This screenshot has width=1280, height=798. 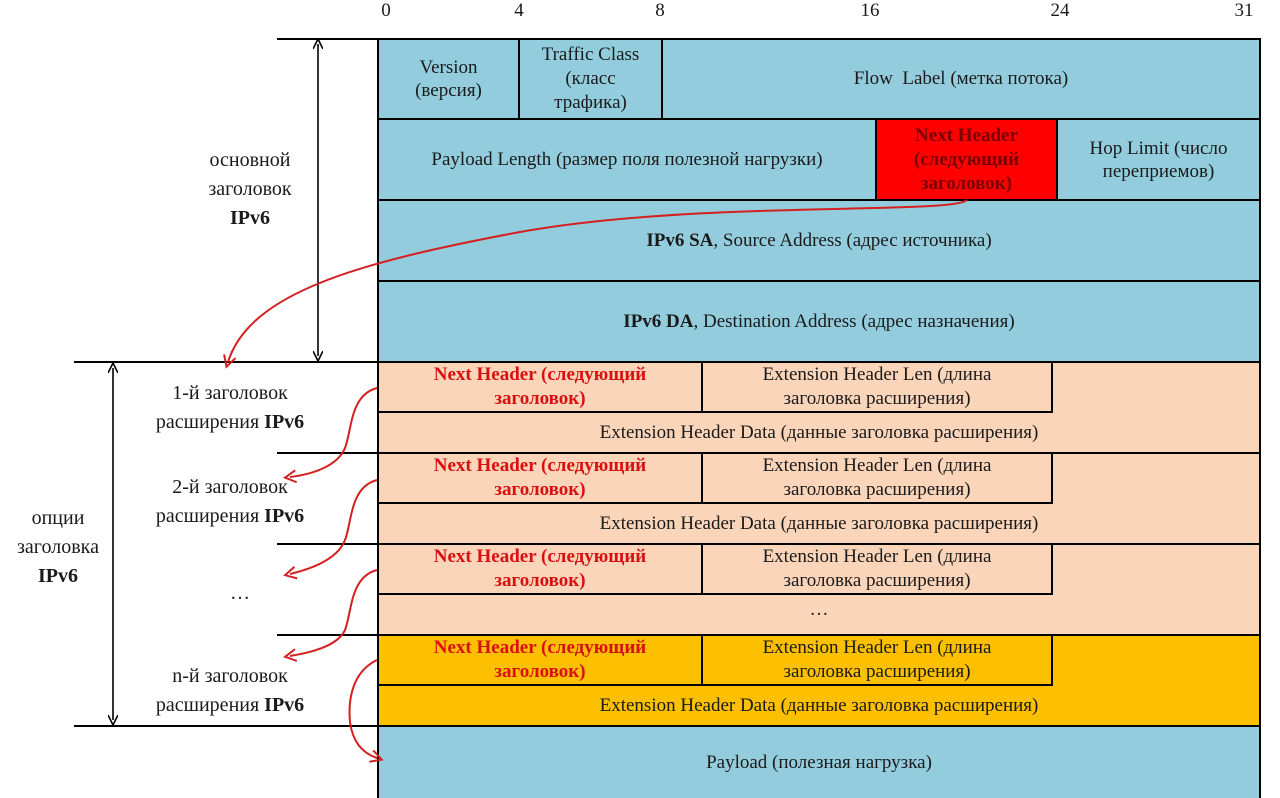 I want to click on ext-header-n-next-header-label: Next Header (следующий, so click(x=540, y=647).